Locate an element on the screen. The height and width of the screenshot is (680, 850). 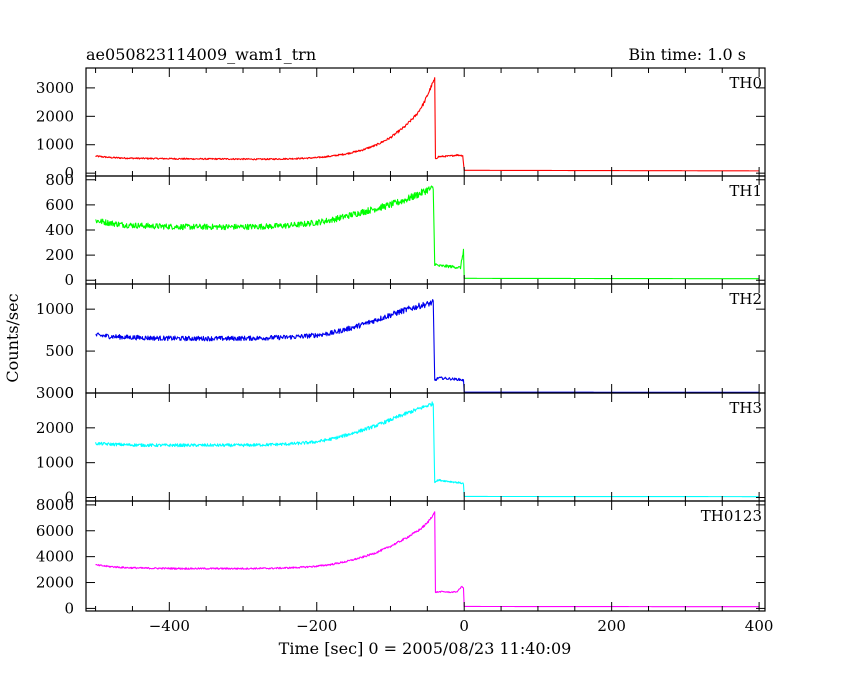
series-line-th3 is located at coordinates (427, 449).